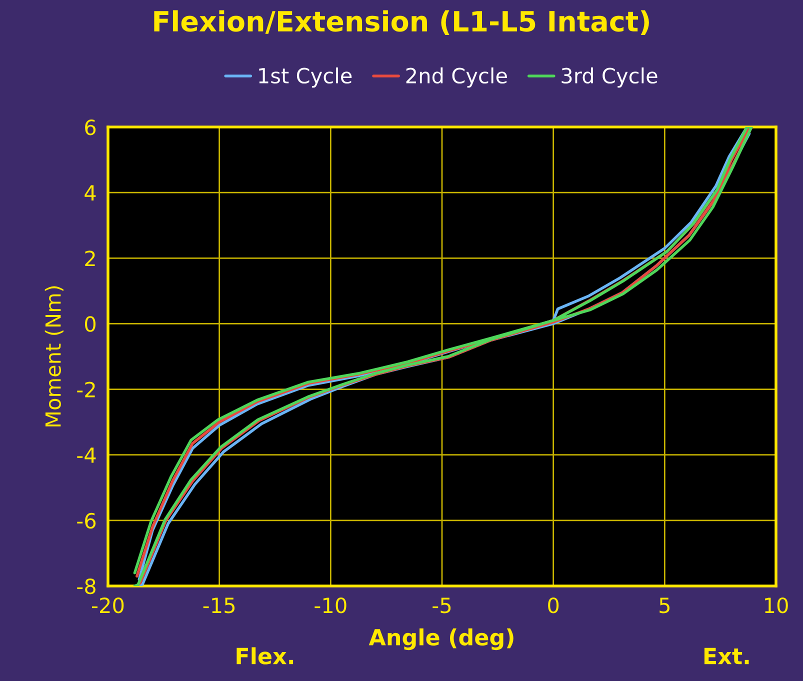 The image size is (803, 681). I want to click on y-axis-title: Moment (Nm), so click(54, 356).